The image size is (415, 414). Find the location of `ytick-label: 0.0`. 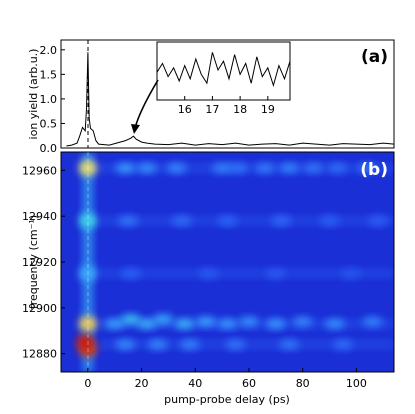

ytick-label: 0.0 is located at coordinates (49, 148).